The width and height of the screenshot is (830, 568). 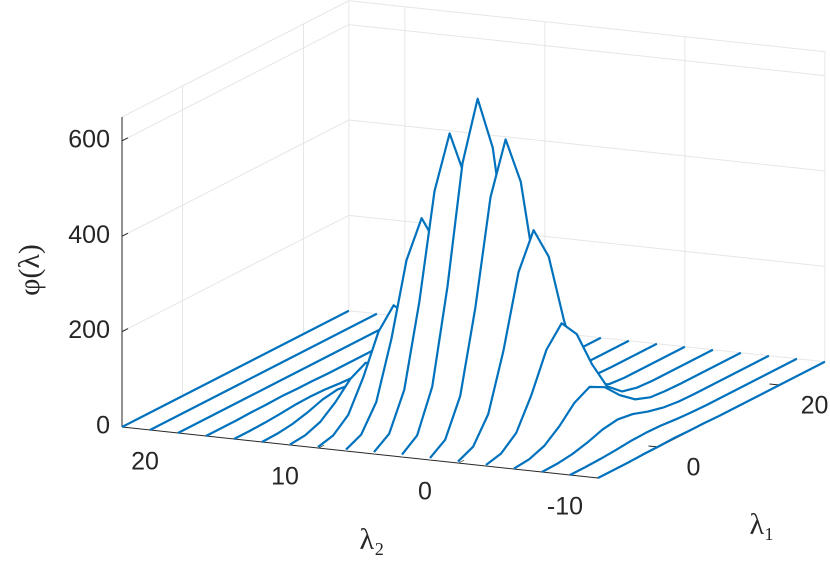 What do you see at coordinates (360, 452) in the screenshot?
I see `y-axis` at bounding box center [360, 452].